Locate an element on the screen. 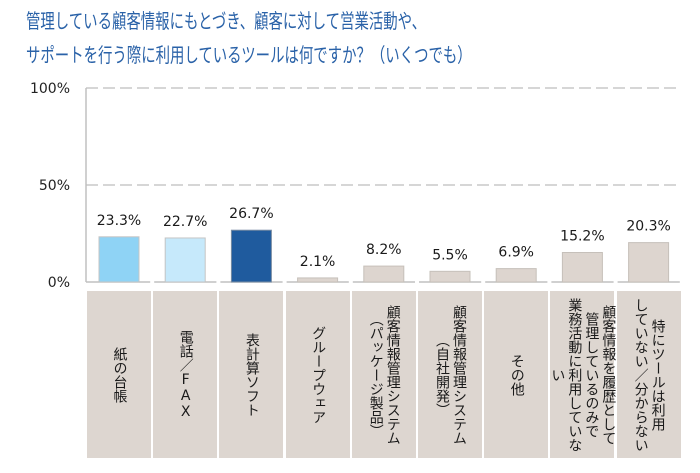 The image size is (700, 473). category-label: 特にツールは利用 していない／分からない is located at coordinates (649, 374).